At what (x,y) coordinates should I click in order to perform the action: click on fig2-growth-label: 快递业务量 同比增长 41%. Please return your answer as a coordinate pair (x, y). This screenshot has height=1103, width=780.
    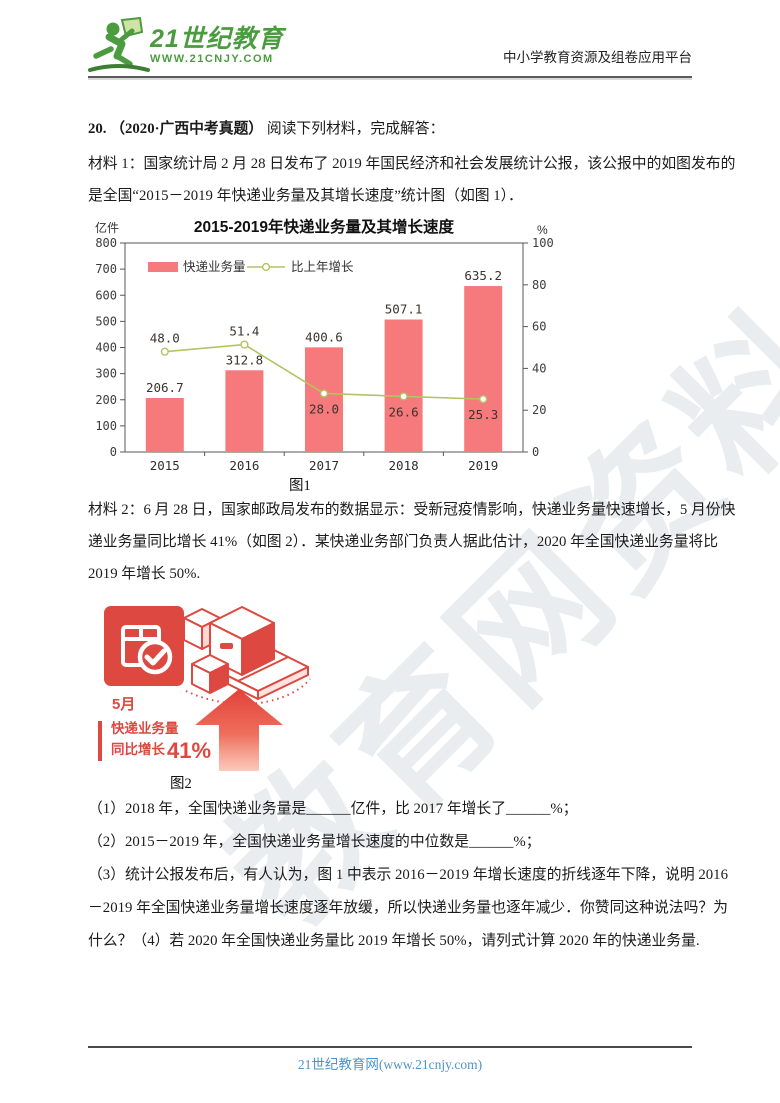
    Looking at the image, I should click on (154, 740).